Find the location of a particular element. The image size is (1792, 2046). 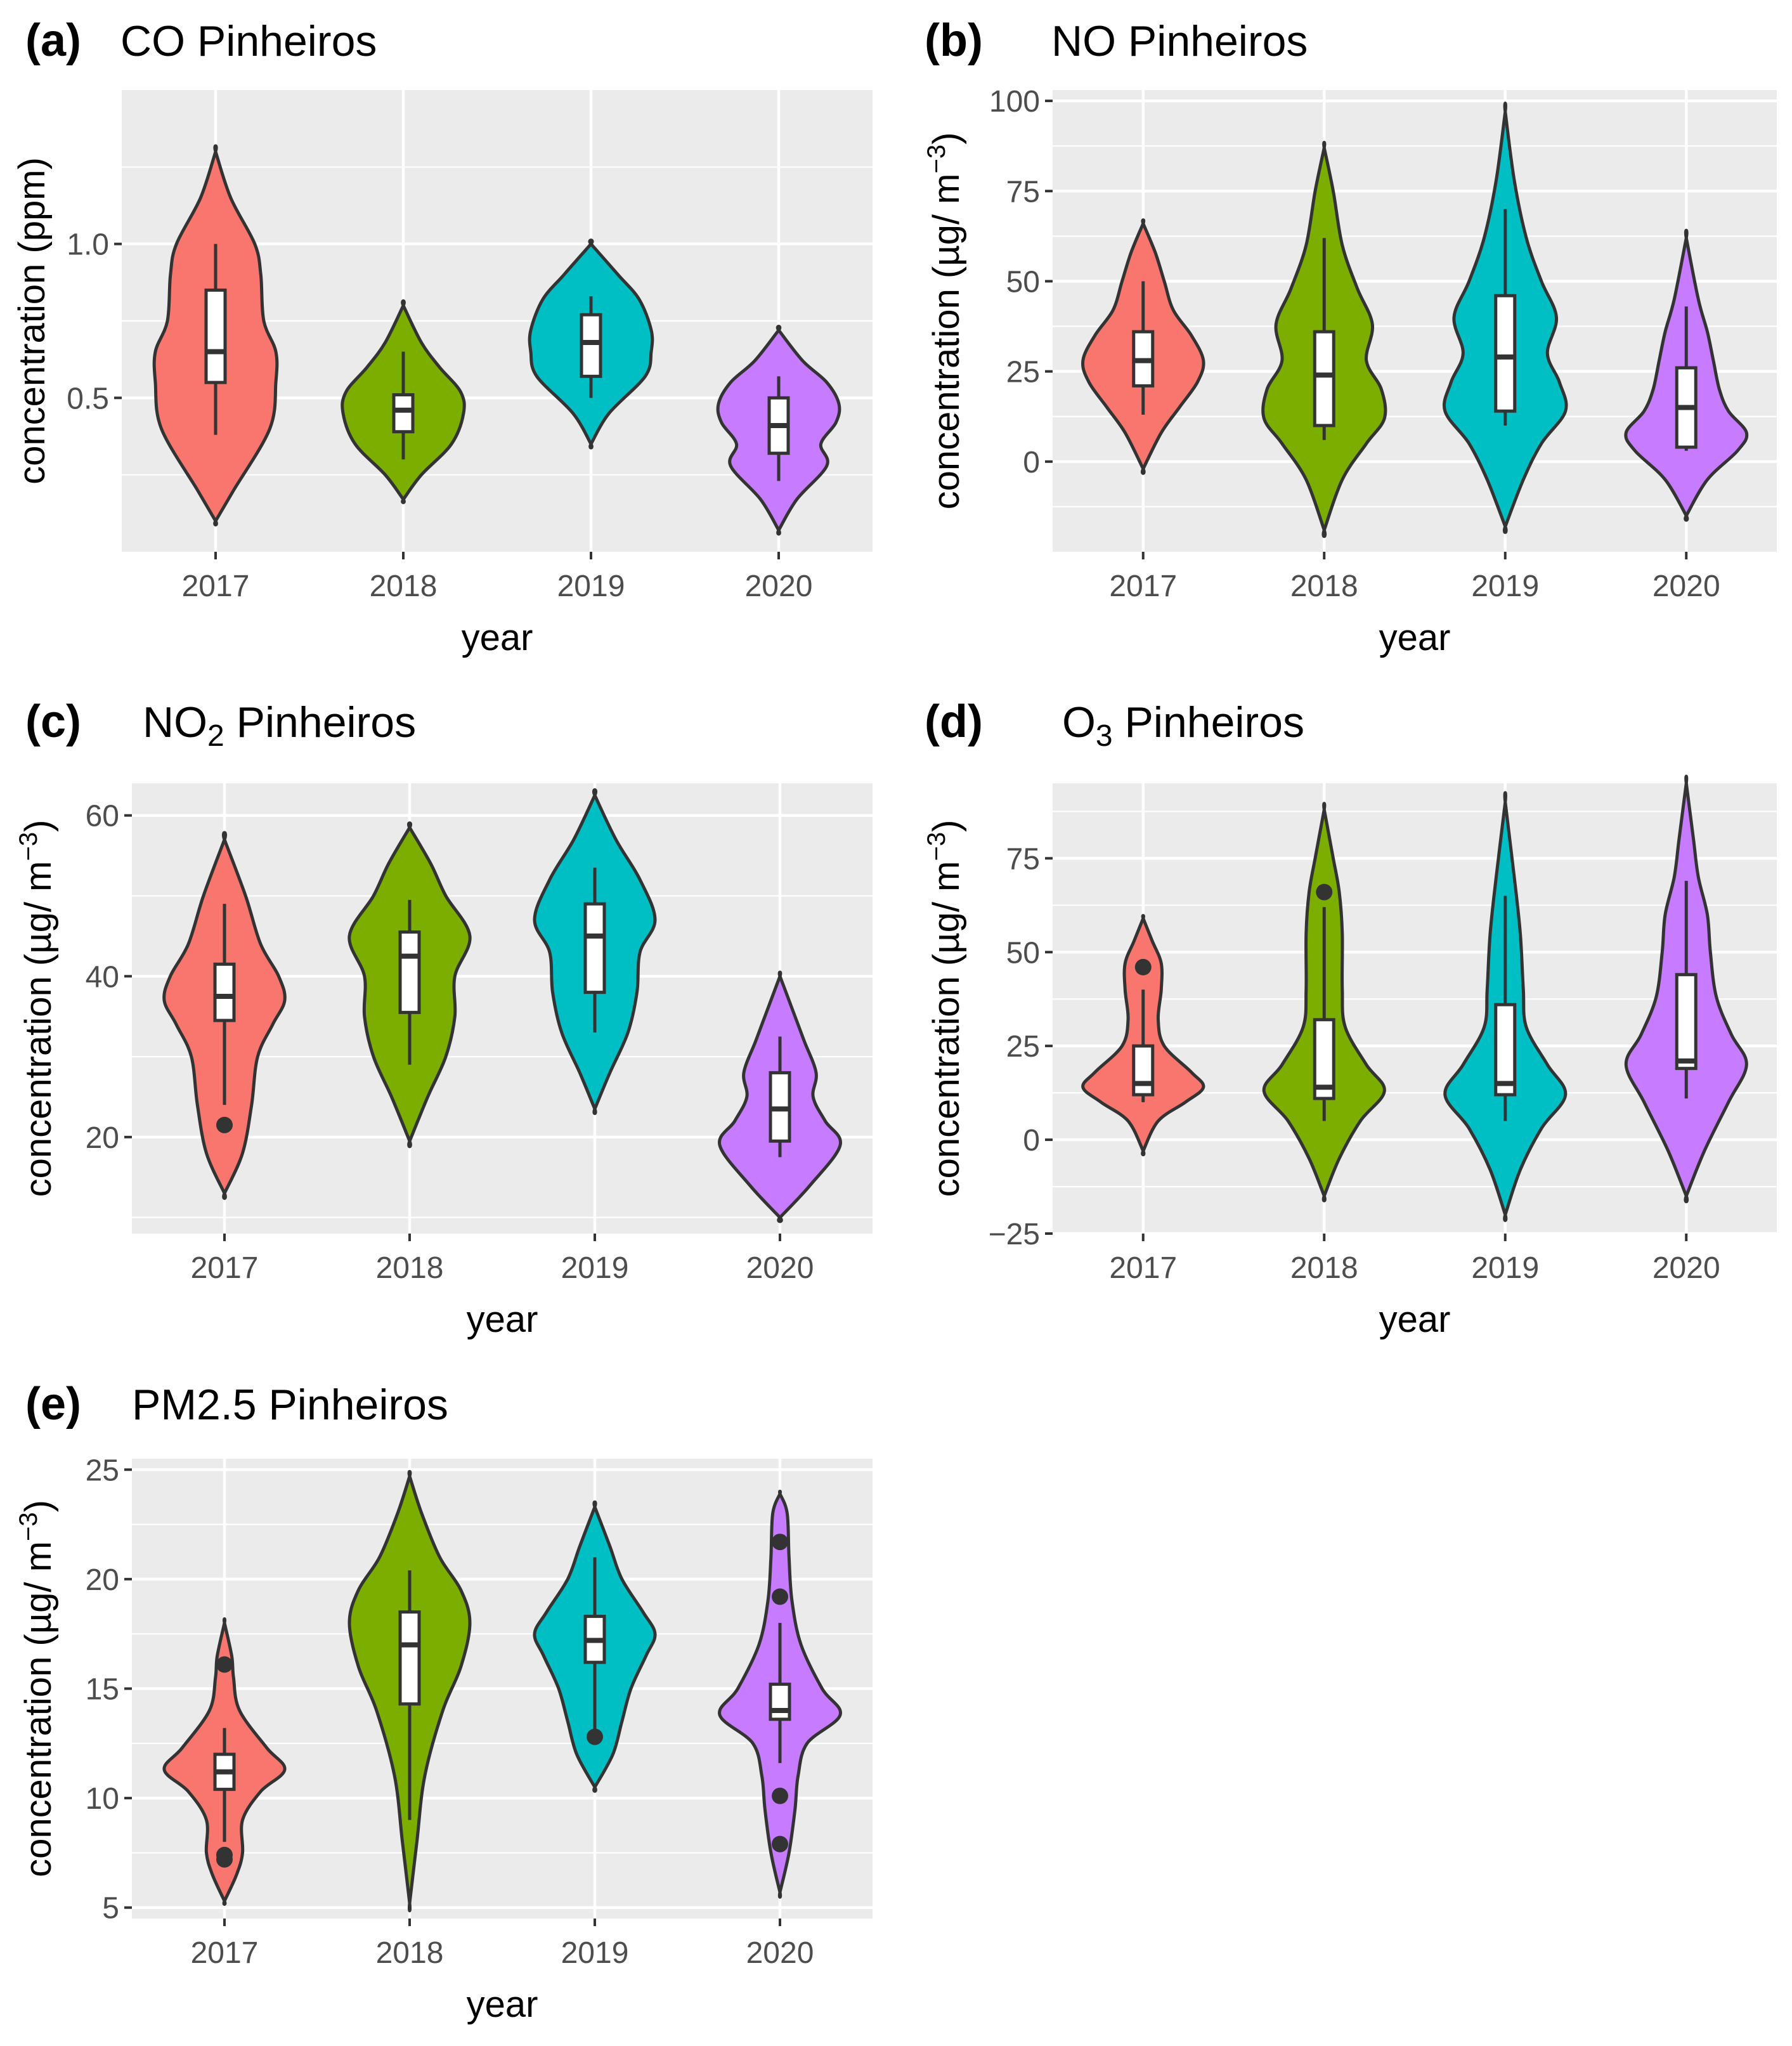

y-tick-label: 60 is located at coordinates (103, 816).